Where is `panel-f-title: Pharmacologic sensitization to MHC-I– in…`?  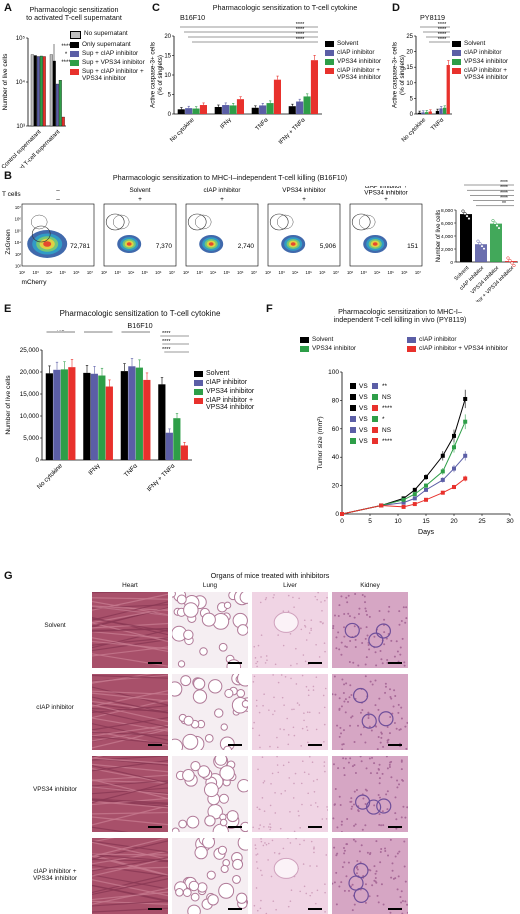 panel-f-title: Pharmacologic sensitization to MHC-I– in… is located at coordinates (400, 316).